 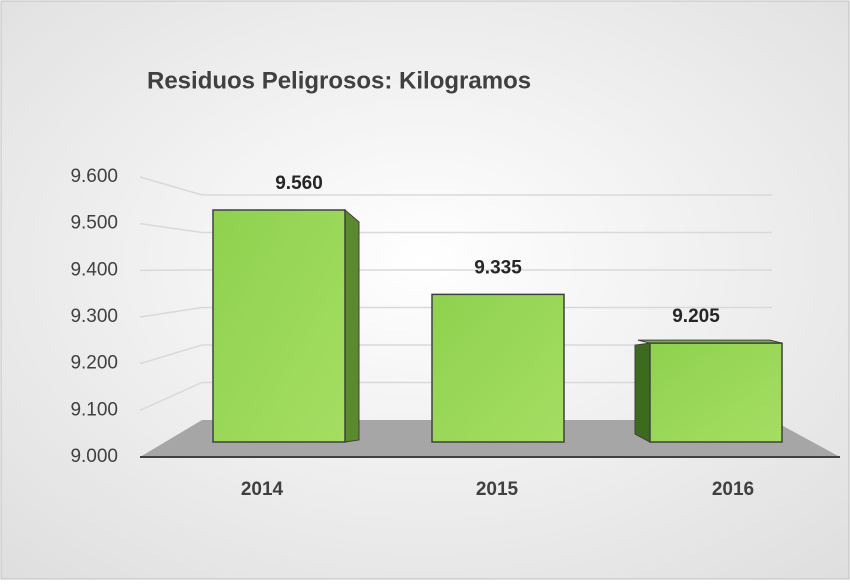 I want to click on y-tick-label: 9.600, so click(x=94, y=176).